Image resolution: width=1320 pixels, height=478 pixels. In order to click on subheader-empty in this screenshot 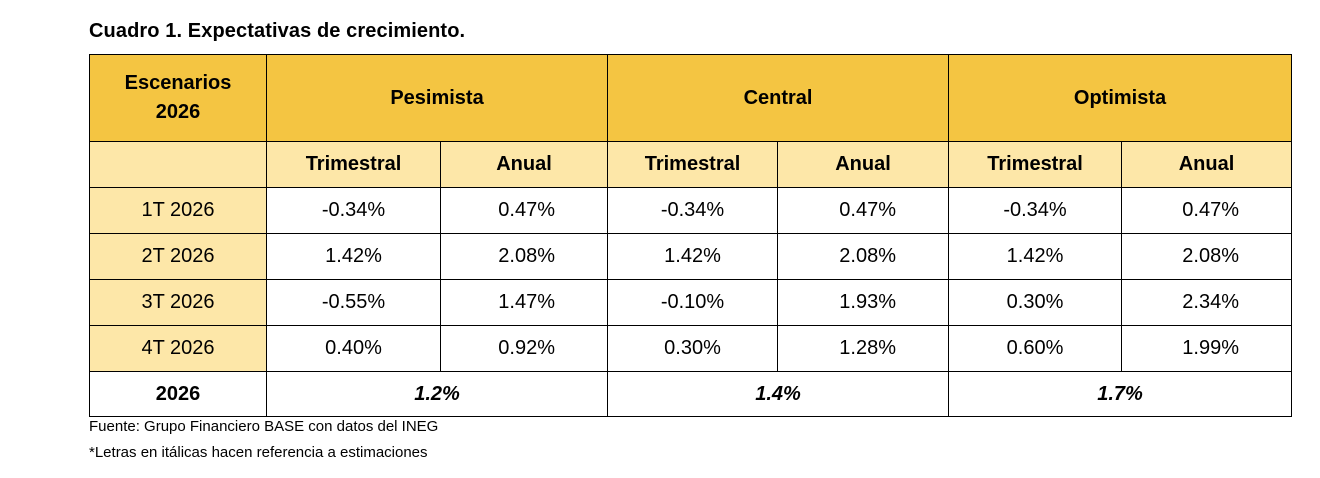, I will do `click(178, 164)`.